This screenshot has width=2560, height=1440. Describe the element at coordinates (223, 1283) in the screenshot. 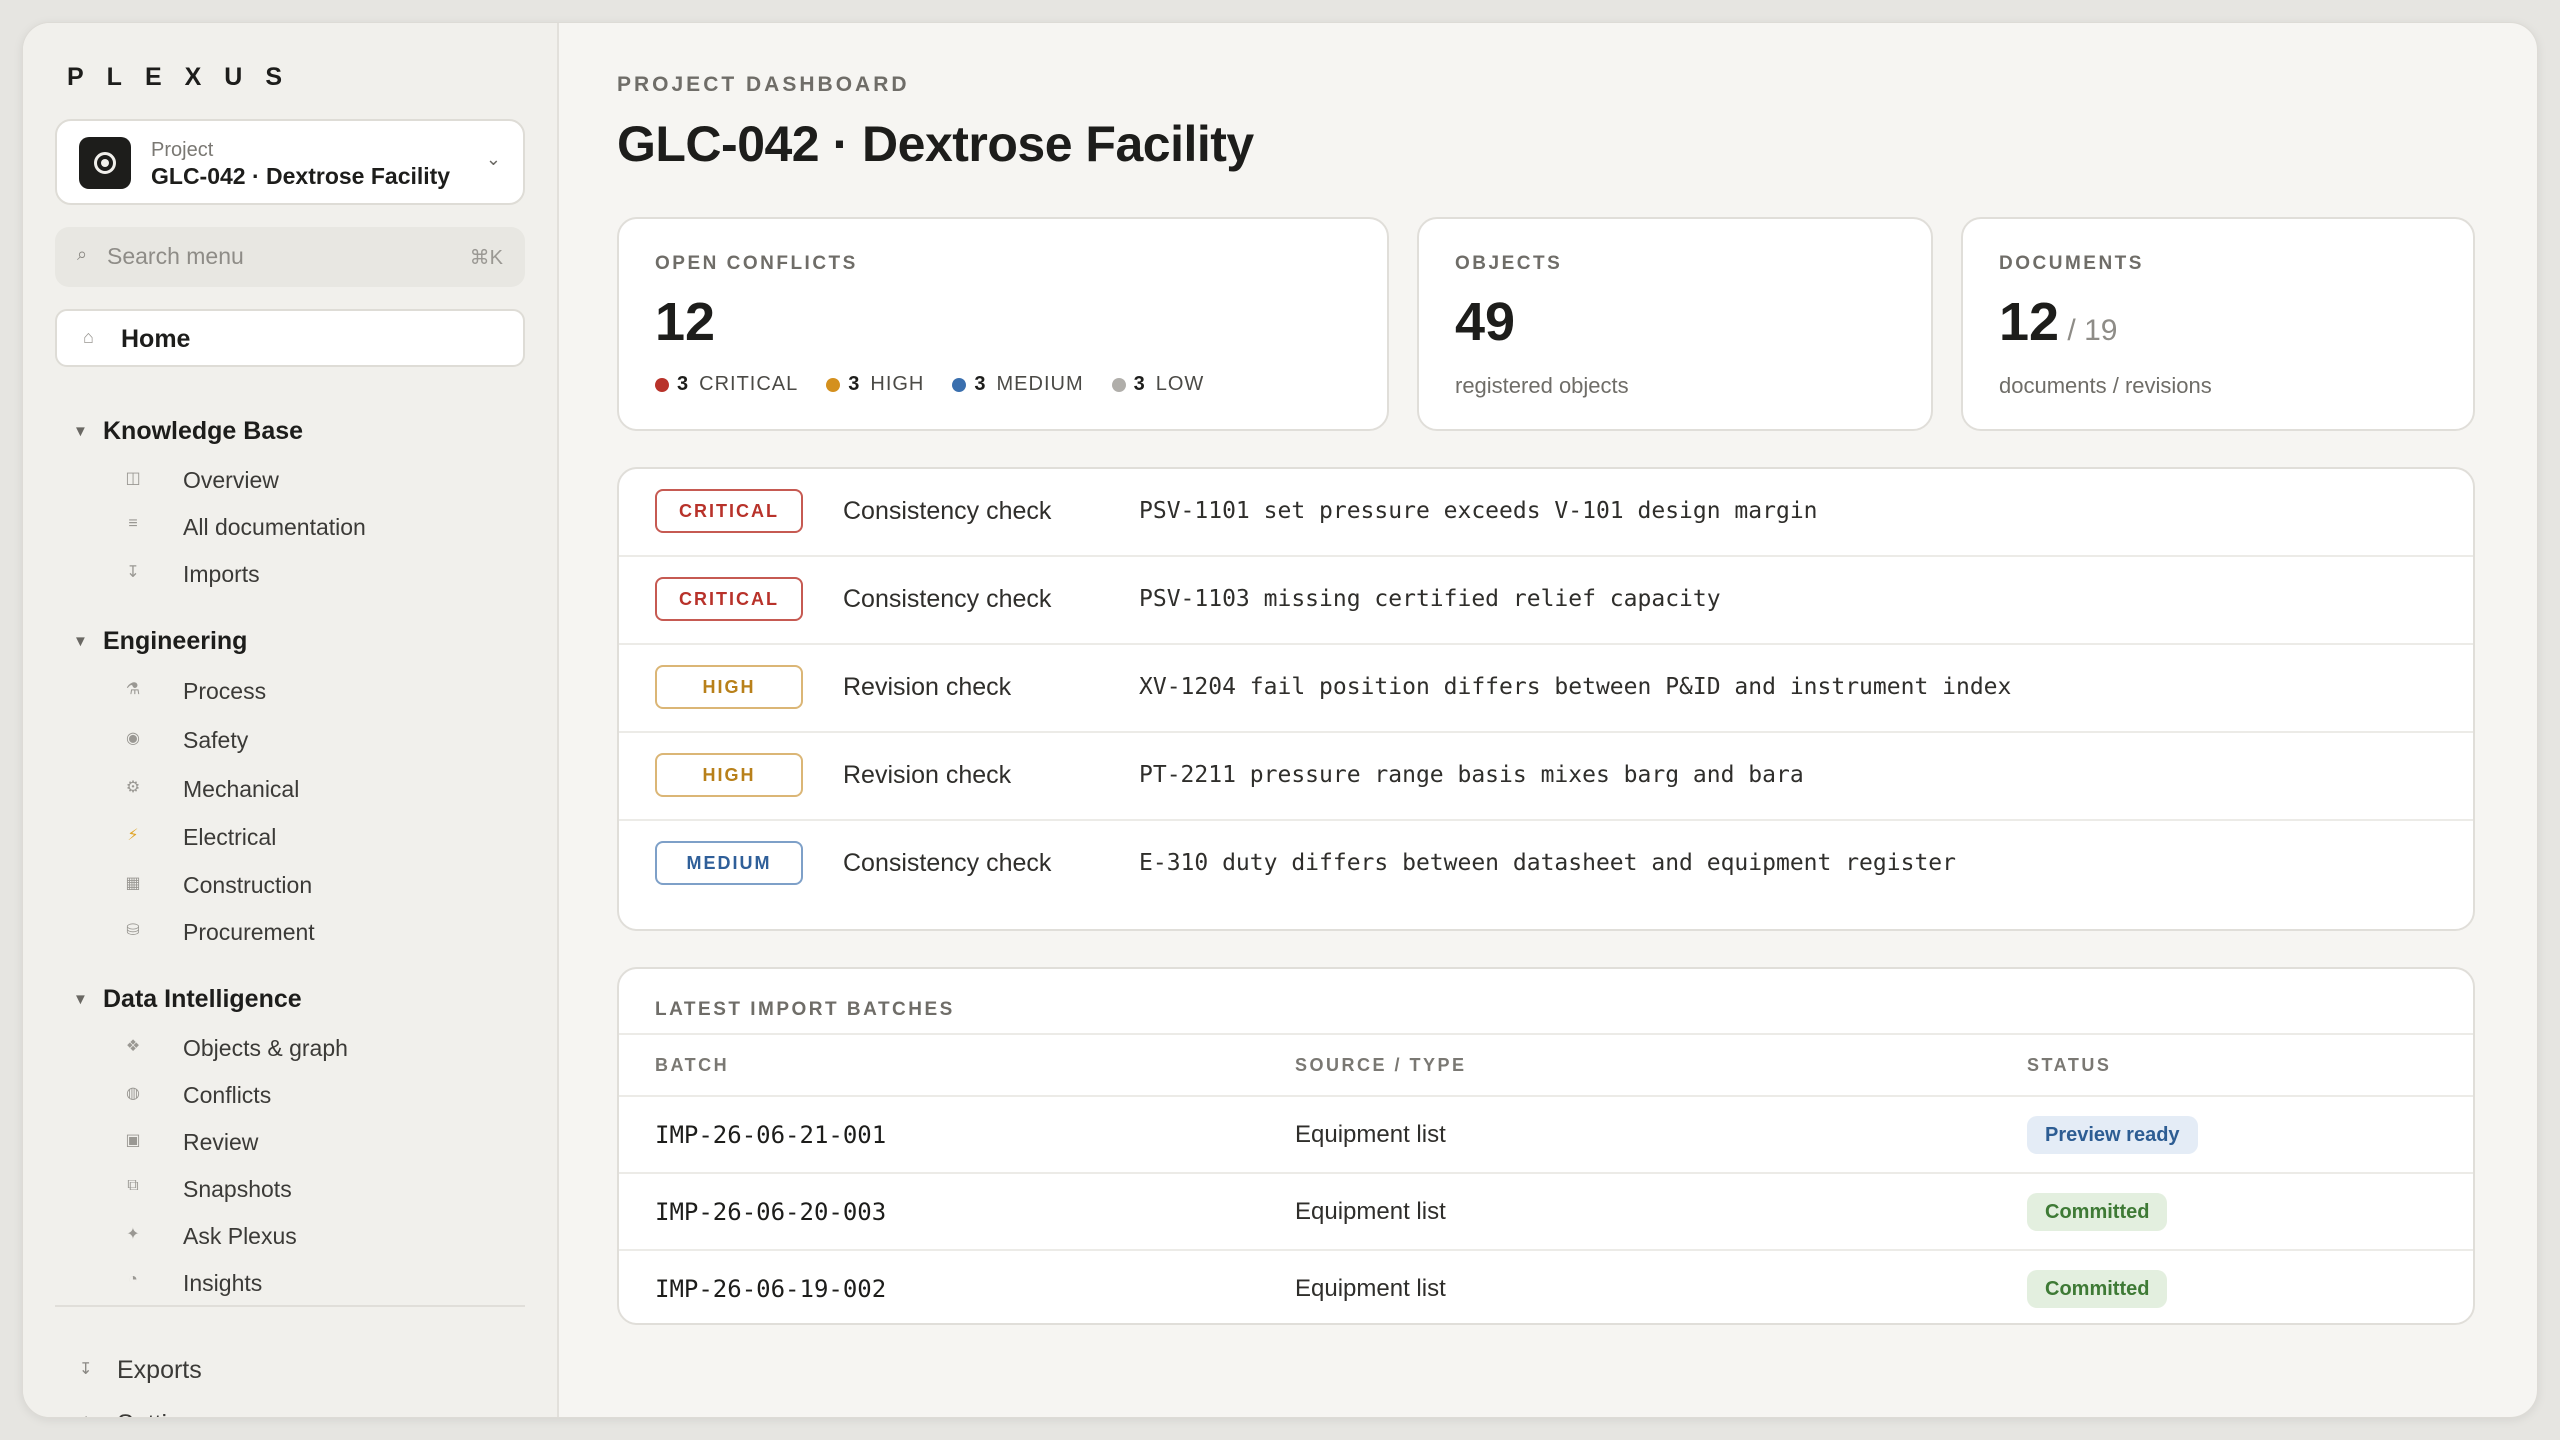

I see `sidebar-item-label: Insights` at that location.